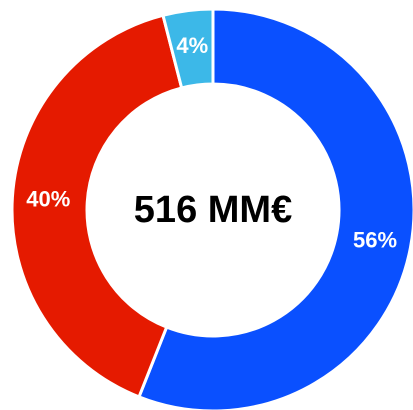  I want to click on donut-segment, so click(188, 48).